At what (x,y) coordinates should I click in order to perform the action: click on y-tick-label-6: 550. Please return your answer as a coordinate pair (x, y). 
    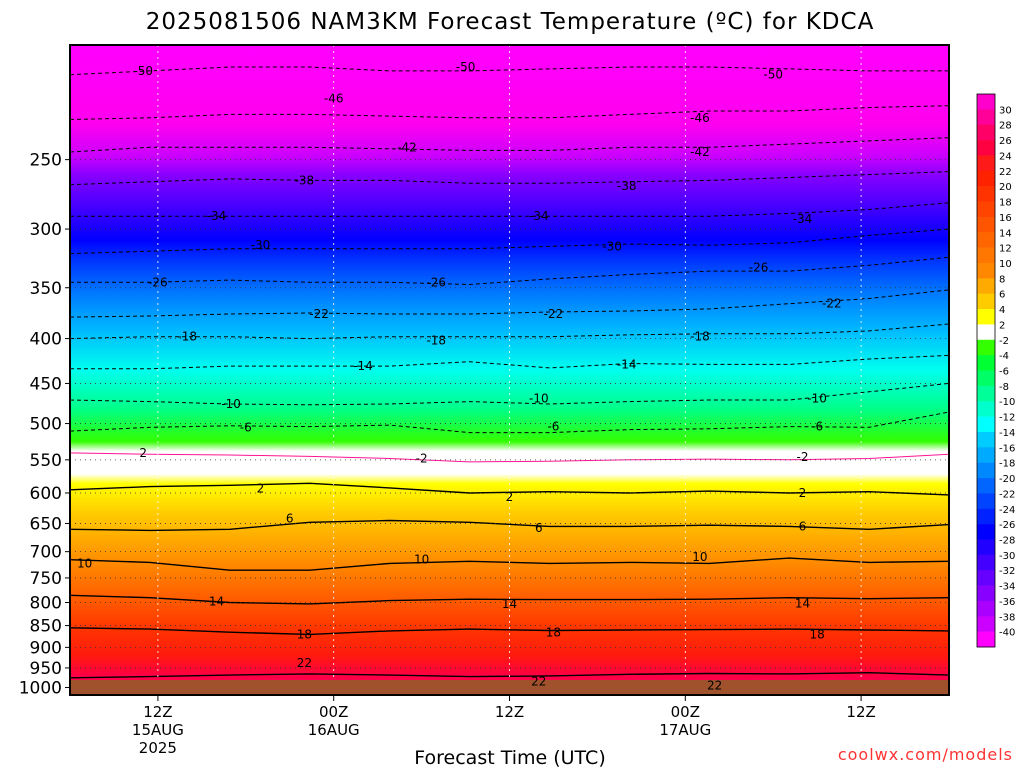
    Looking at the image, I should click on (46, 461).